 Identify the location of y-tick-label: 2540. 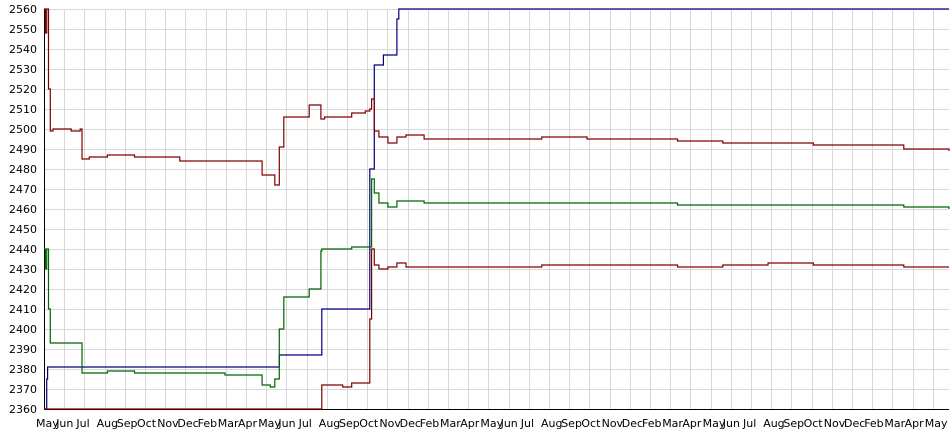
(23, 49).